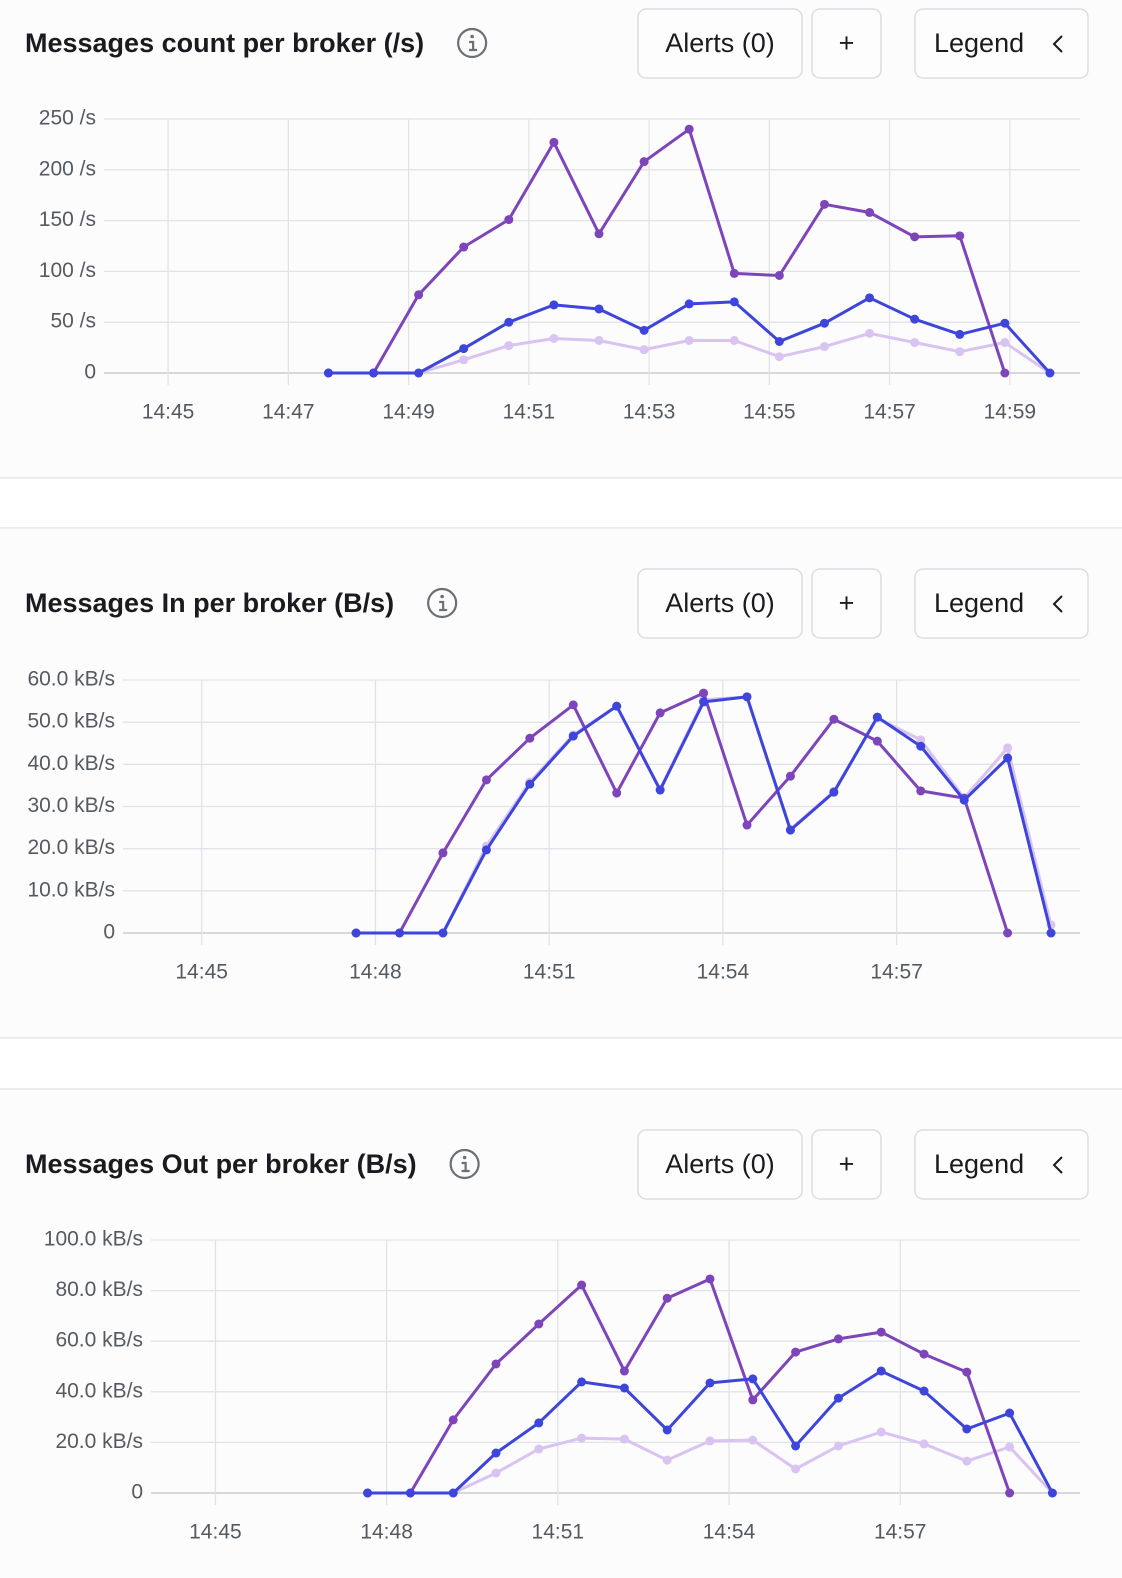 The height and width of the screenshot is (1578, 1122). What do you see at coordinates (1057, 44) in the screenshot?
I see `chevron-icon` at bounding box center [1057, 44].